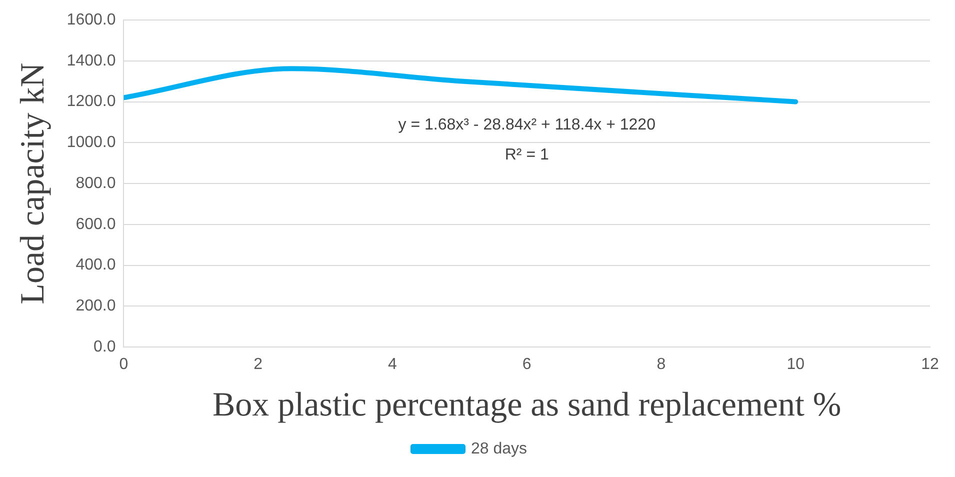  What do you see at coordinates (33, 183) in the screenshot?
I see `y-axis-title: Load capacity kN` at bounding box center [33, 183].